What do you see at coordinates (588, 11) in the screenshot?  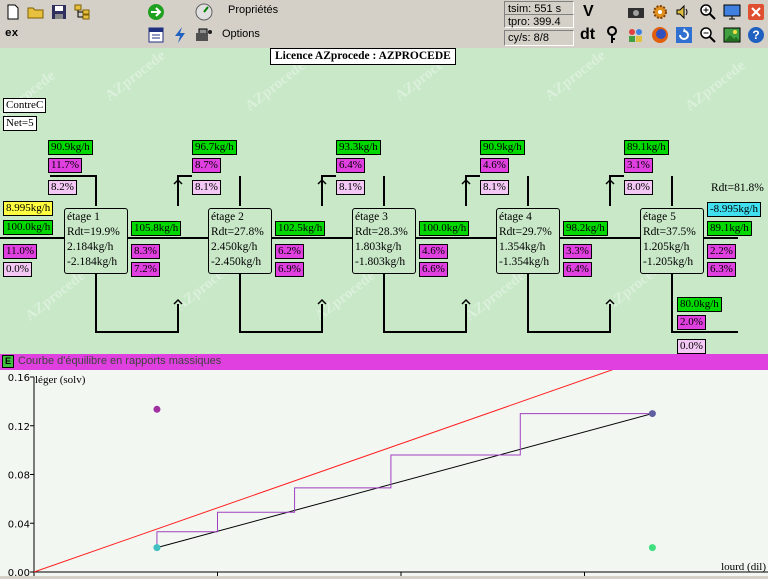 I see `v-button: V` at bounding box center [588, 11].